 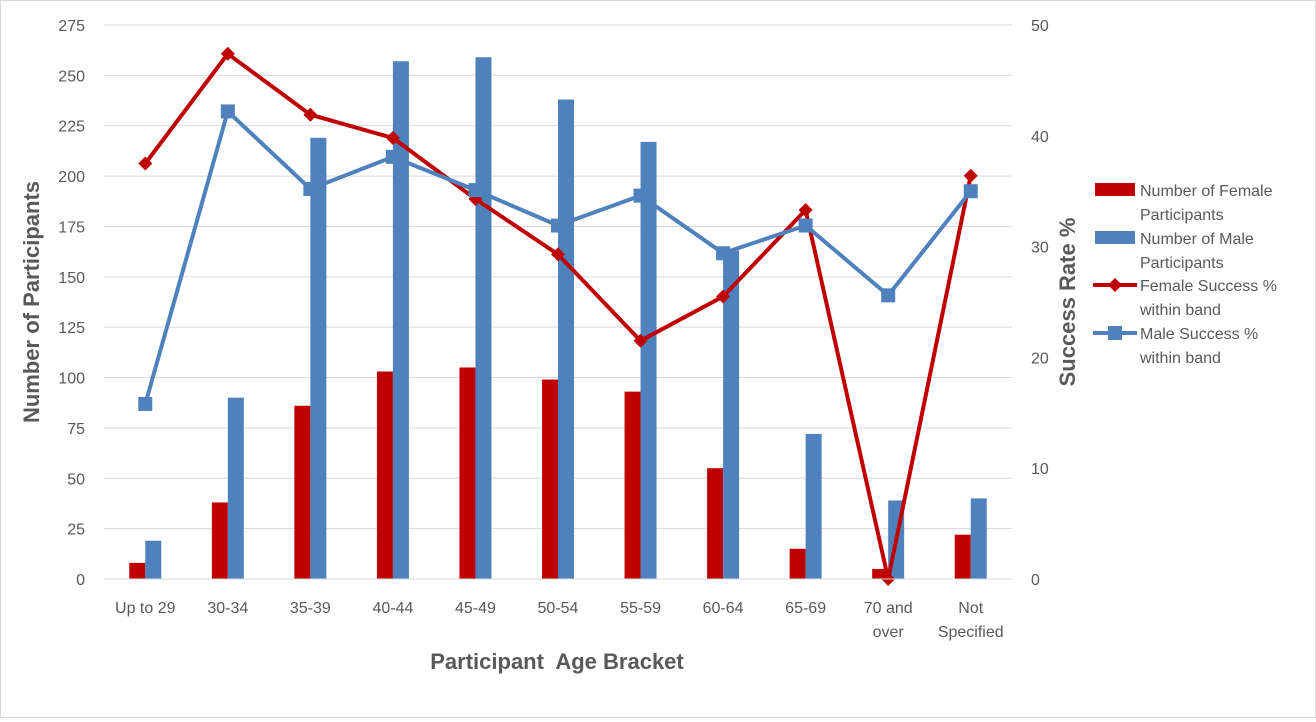 I want to click on x-tick-label: 60-64, so click(x=723, y=608).